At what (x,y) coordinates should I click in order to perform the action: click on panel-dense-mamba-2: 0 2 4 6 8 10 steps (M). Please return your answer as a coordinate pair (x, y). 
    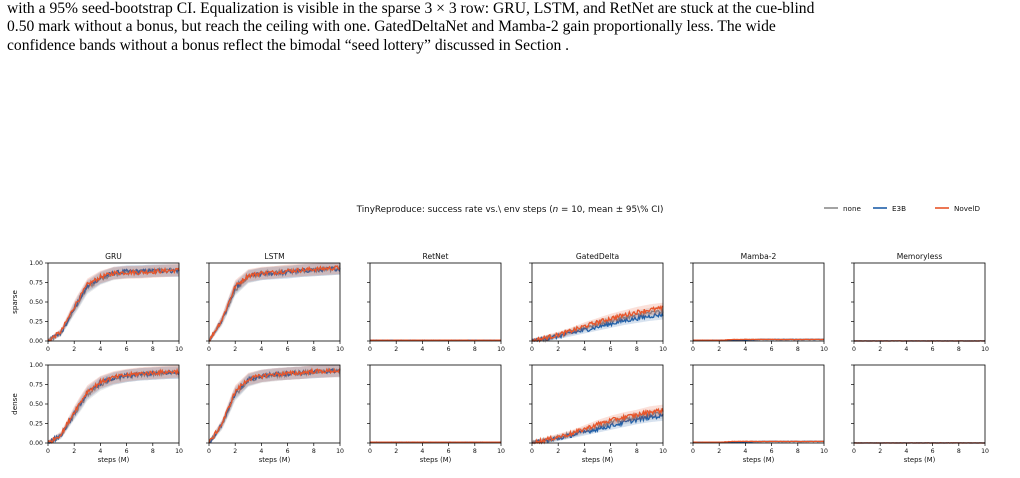
    Looking at the image, I should click on (759, 414).